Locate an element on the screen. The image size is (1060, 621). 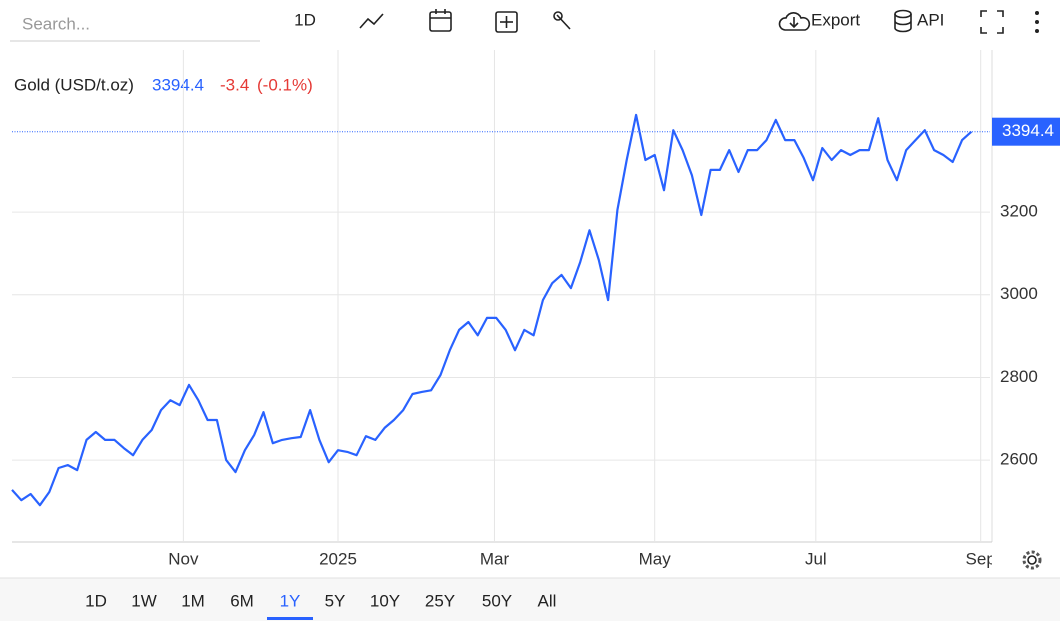
y-tick-label: 3000 is located at coordinates (1019, 293).